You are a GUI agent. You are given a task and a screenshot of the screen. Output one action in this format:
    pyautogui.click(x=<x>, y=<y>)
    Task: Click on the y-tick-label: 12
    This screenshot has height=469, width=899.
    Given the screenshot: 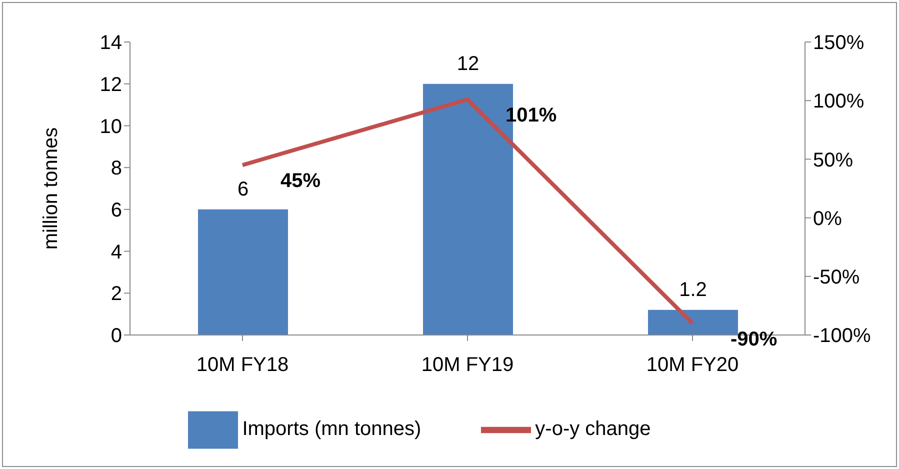 What is the action you would take?
    pyautogui.click(x=111, y=85)
    